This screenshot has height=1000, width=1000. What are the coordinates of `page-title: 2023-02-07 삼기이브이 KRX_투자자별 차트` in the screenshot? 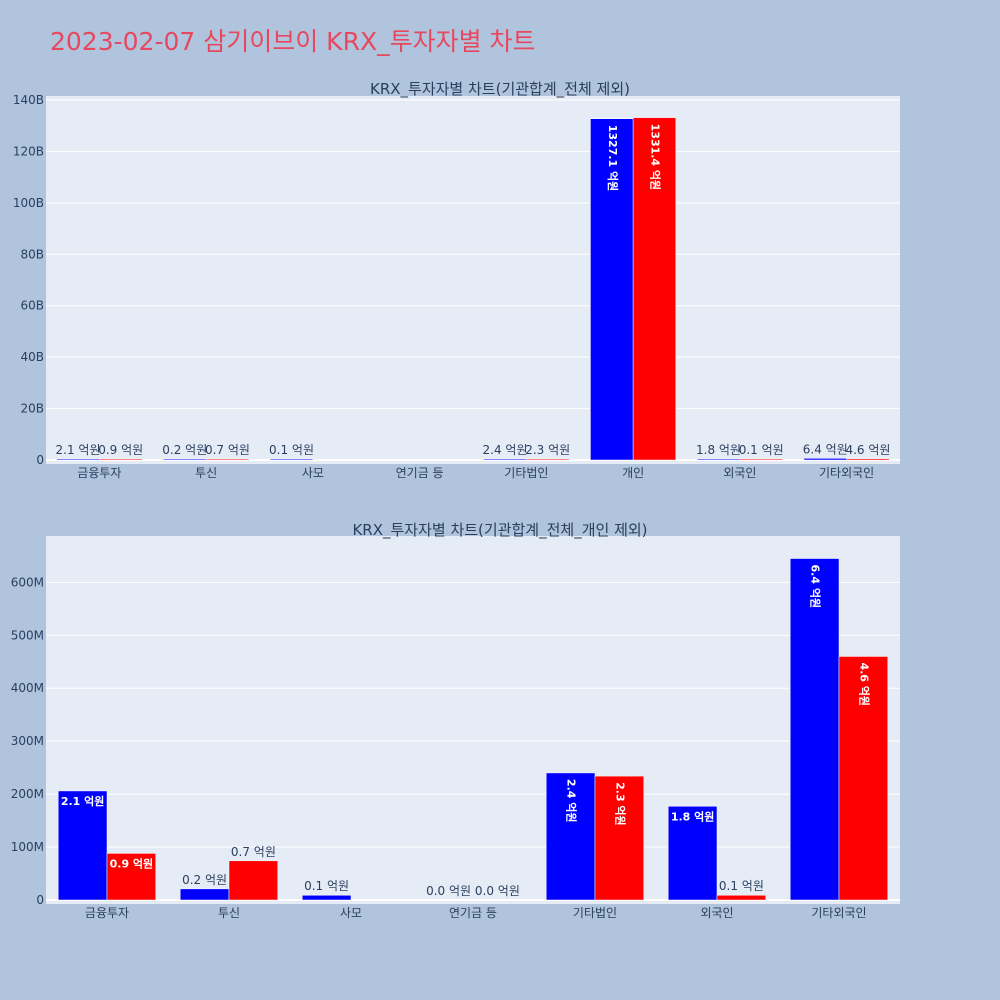 It's located at (293, 41).